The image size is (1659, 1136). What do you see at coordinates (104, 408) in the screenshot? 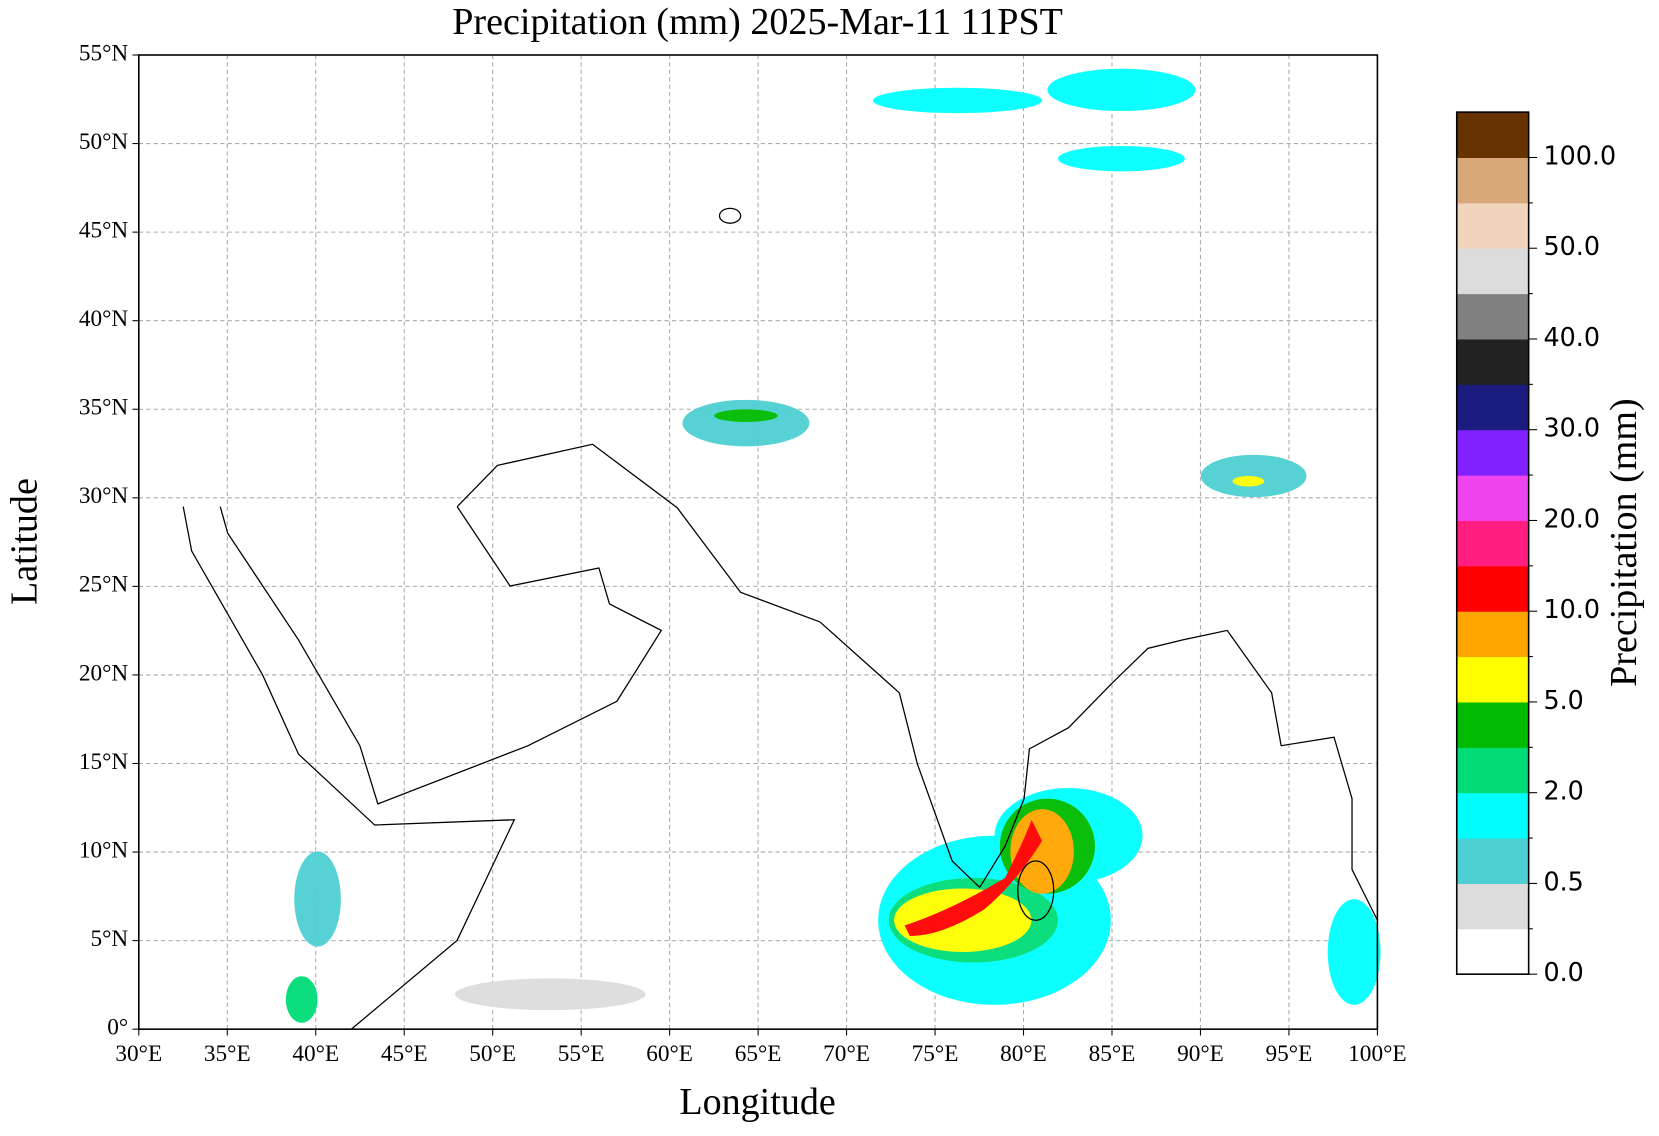
I see `y-tick-label: 35°N` at bounding box center [104, 408].